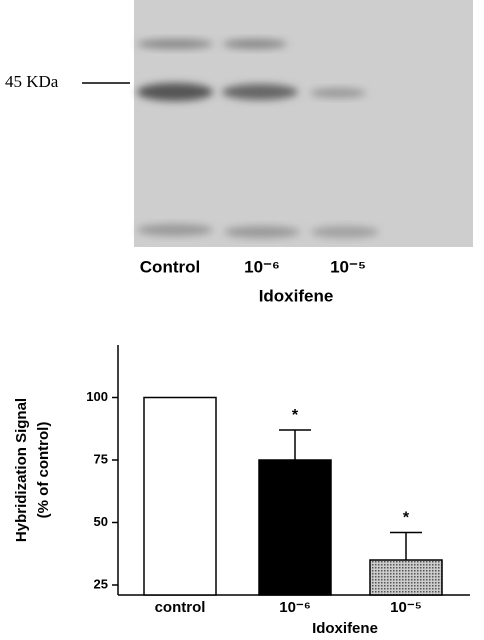 The image size is (484, 640). What do you see at coordinates (32, 81) in the screenshot?
I see `marker-label: 45 KDa` at bounding box center [32, 81].